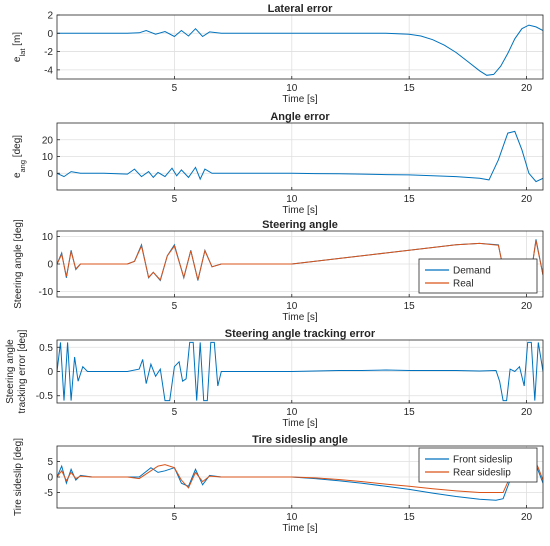 This screenshot has height=546, width=550. I want to click on legend: Front sideslip Rear sideslip, so click(478, 465).